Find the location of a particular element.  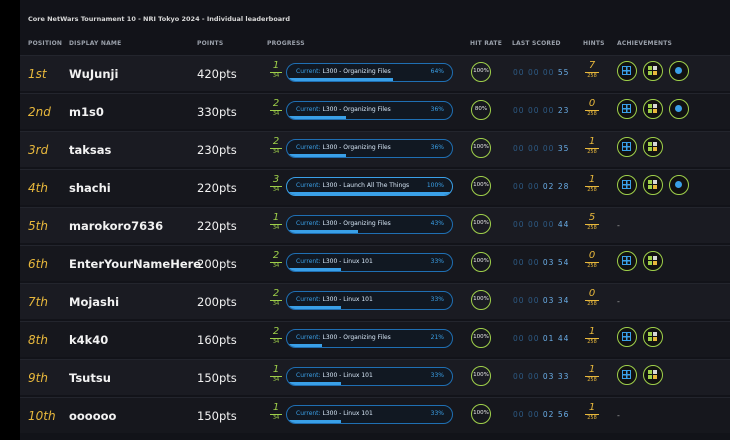

hints-counter: 0 258 is located at coordinates (592, 108).